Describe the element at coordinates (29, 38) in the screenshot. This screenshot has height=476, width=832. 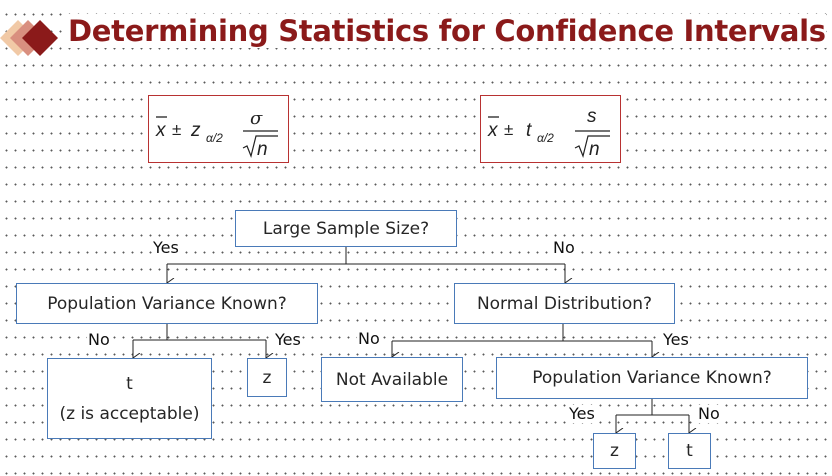
I see `diamond-logo-icon` at that location.